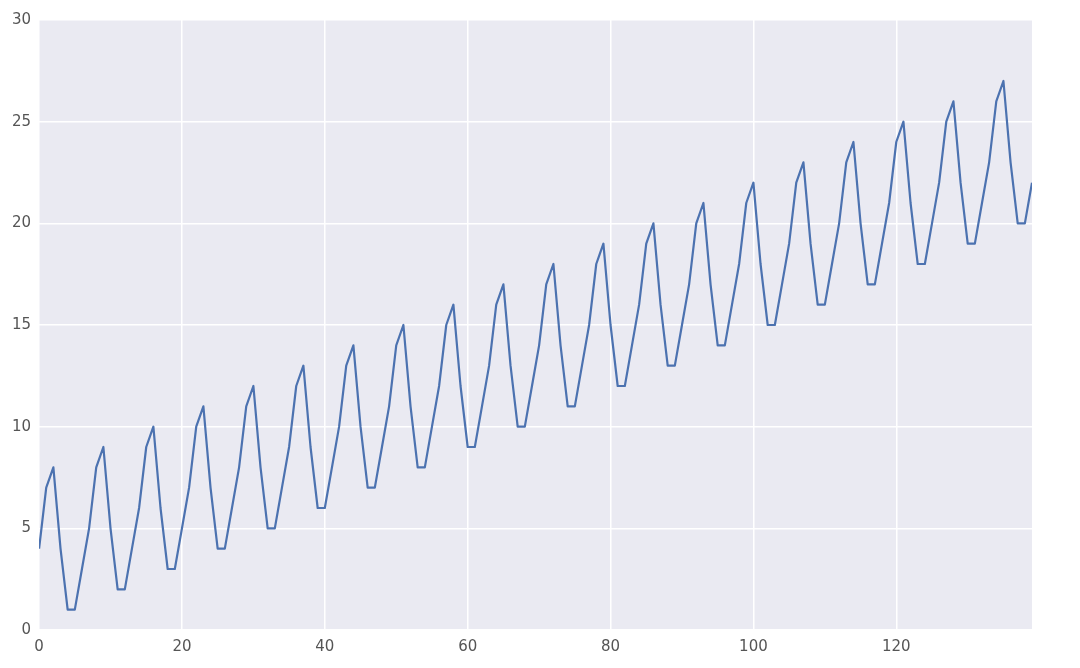 The height and width of the screenshot is (668, 1080). What do you see at coordinates (182, 645) in the screenshot?
I see `x-tick-label: 20` at bounding box center [182, 645].